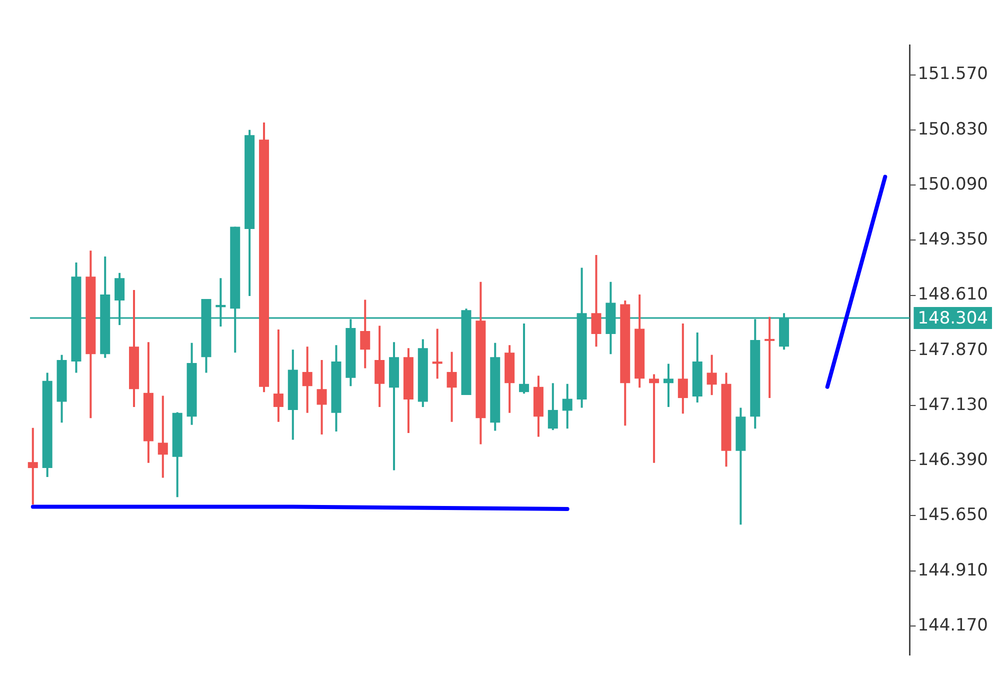 Image resolution: width=1000 pixels, height=682 pixels. Describe the element at coordinates (953, 625) in the screenshot. I see `y-tick-label: 144.170` at that location.